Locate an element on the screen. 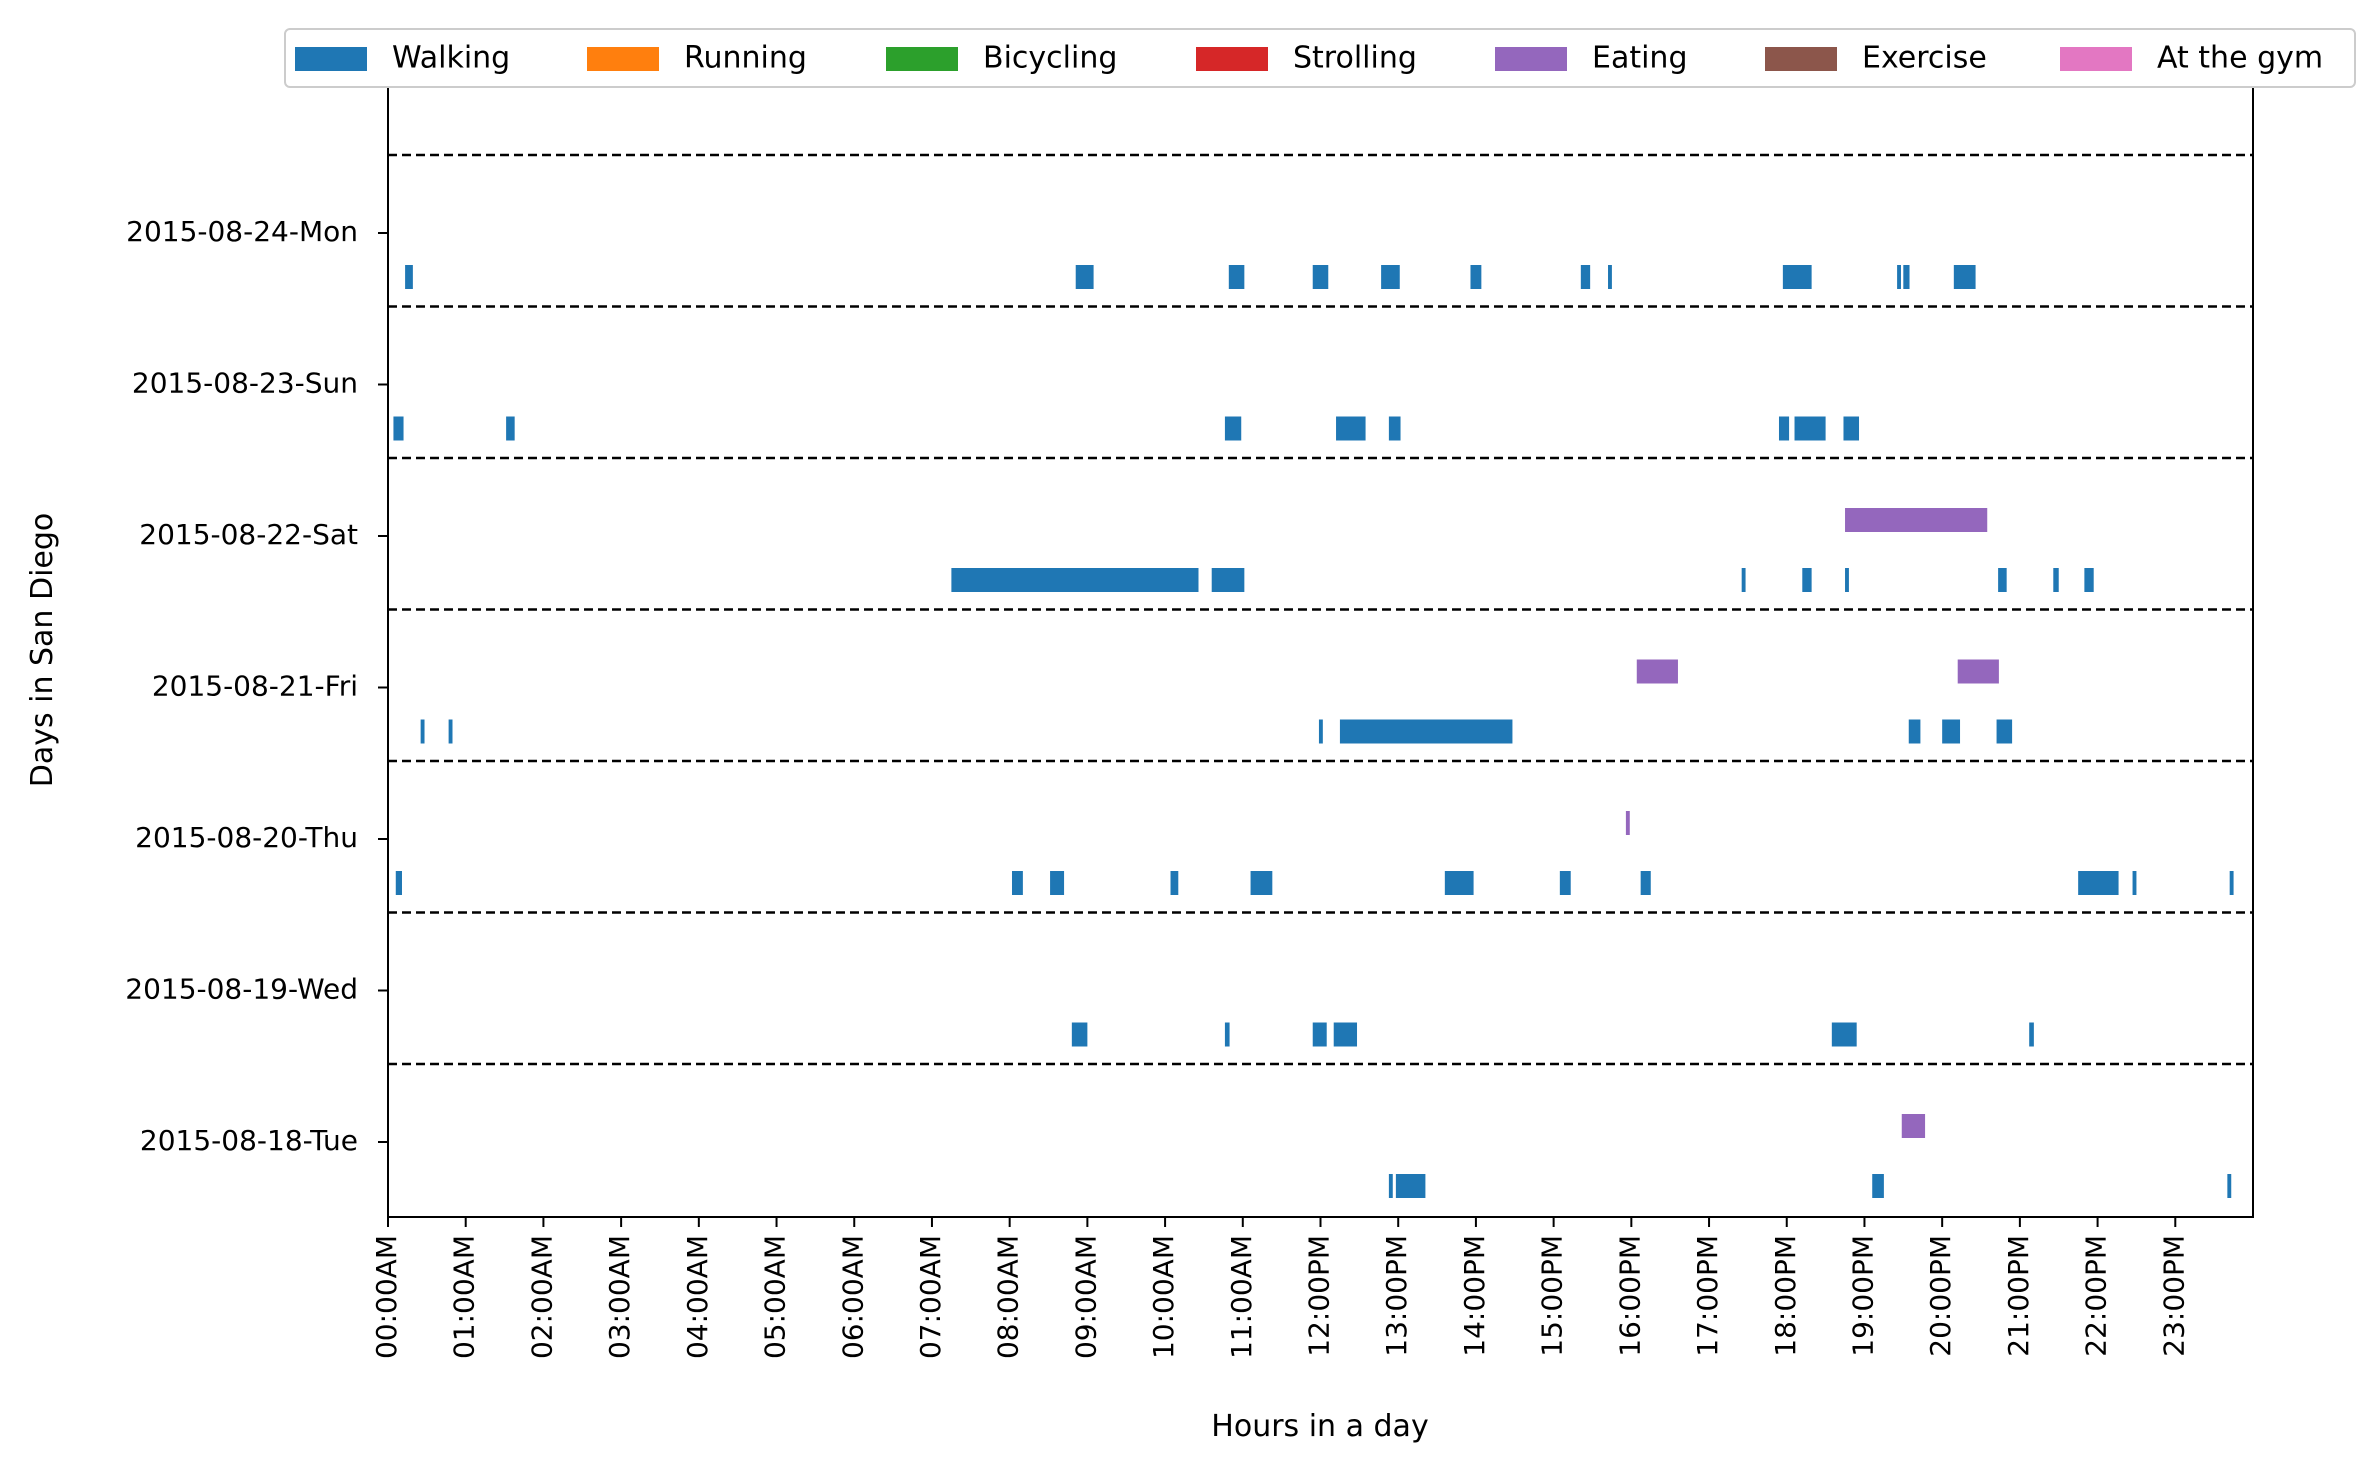 This screenshot has height=1469, width=2378. x-tick-label: 15:00PM is located at coordinates (1552, 1296).